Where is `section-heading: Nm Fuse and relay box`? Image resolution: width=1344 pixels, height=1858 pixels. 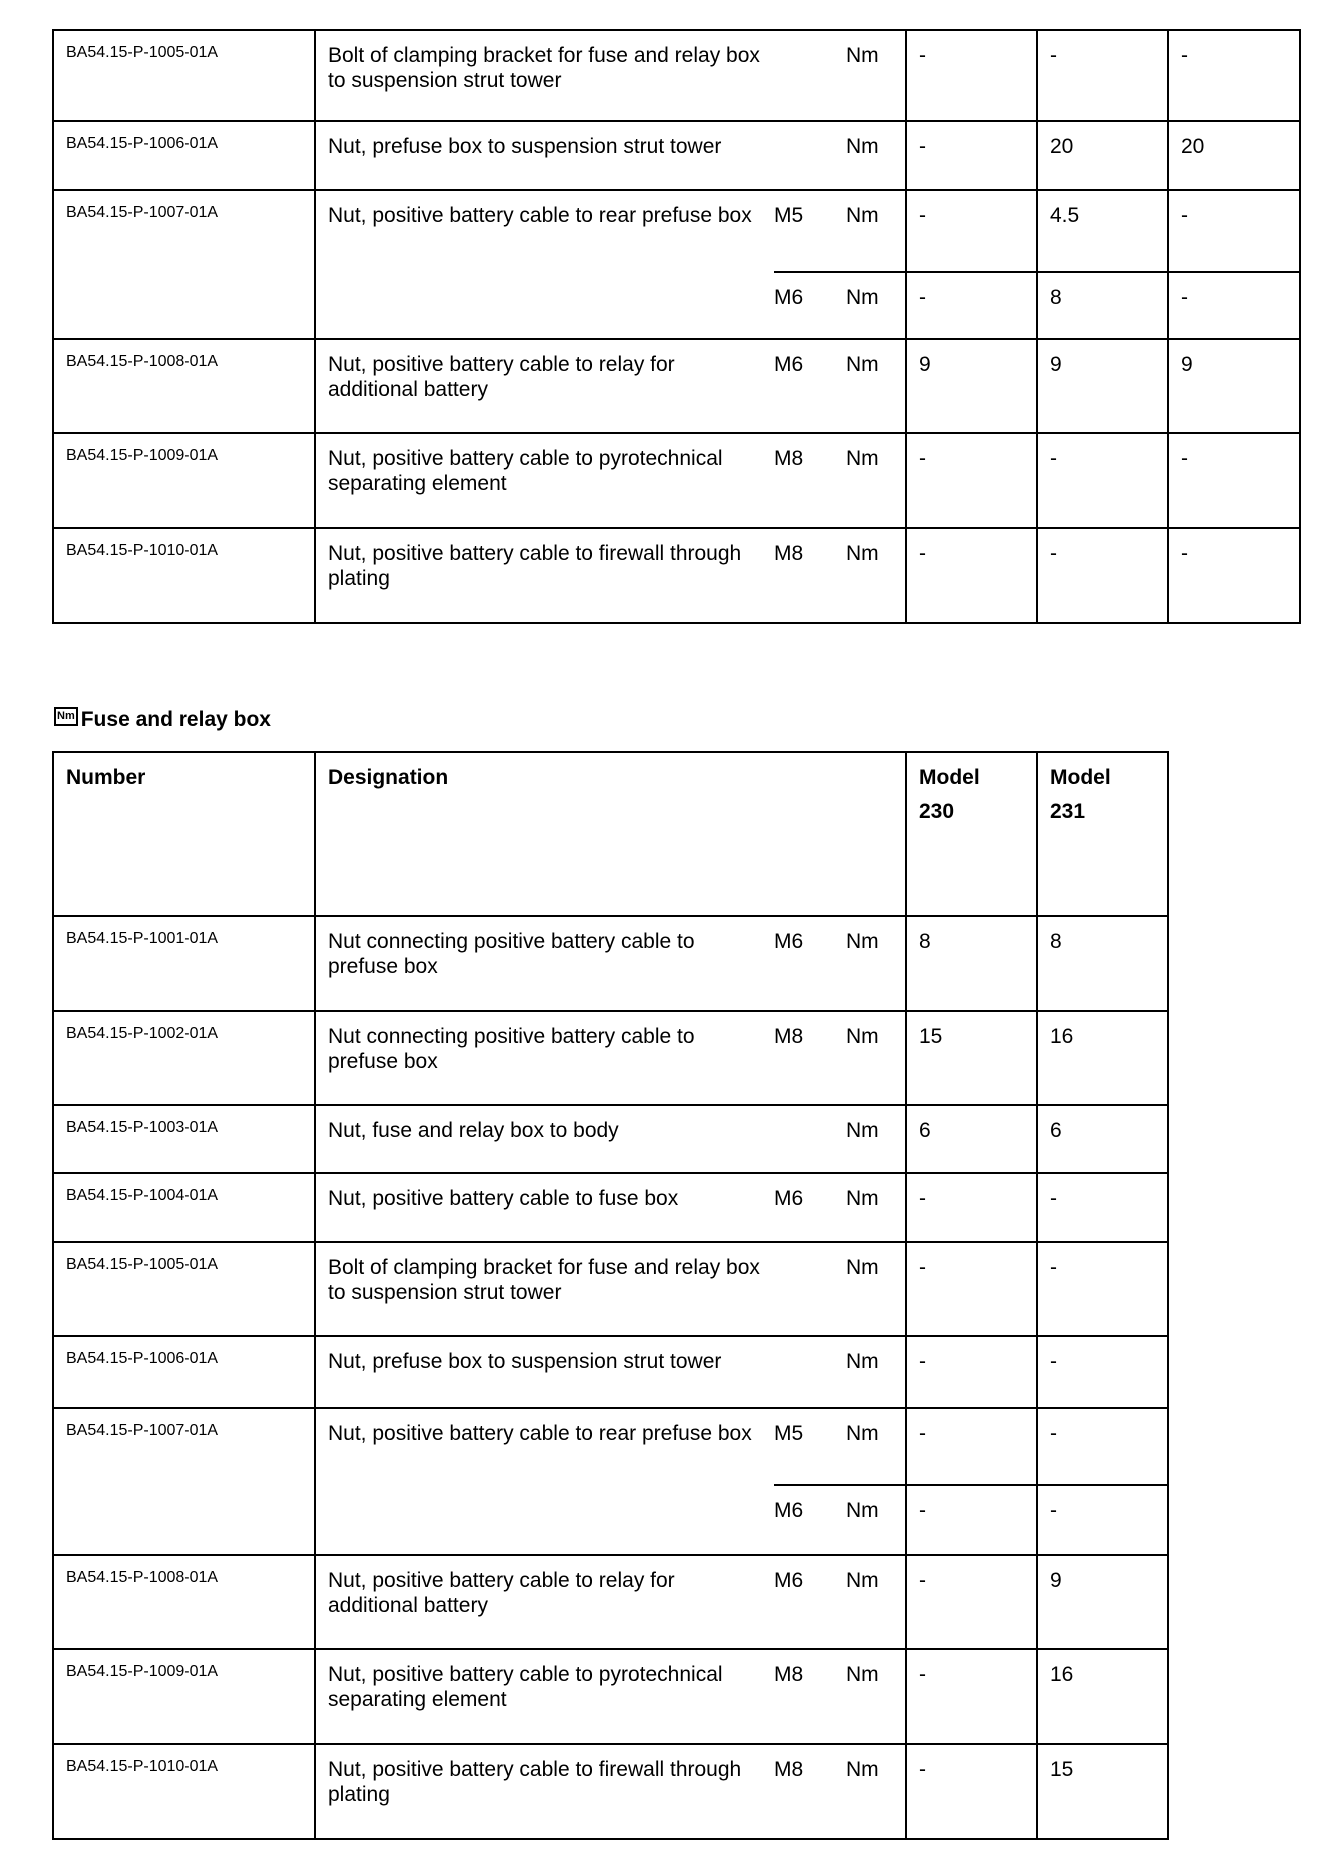 section-heading: Nm Fuse and relay box is located at coordinates (162, 719).